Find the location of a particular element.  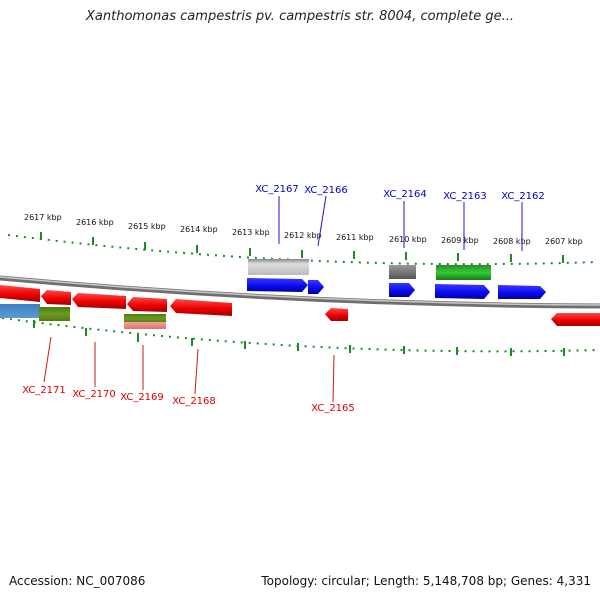

kbp-label: 2615 kbp is located at coordinates (147, 226).